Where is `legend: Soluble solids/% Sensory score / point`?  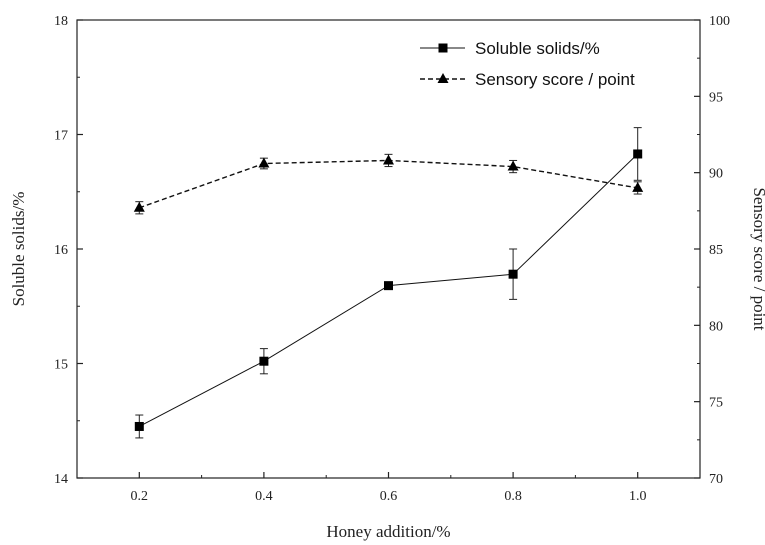 legend: Soluble solids/% Sensory score / point is located at coordinates (527, 64).